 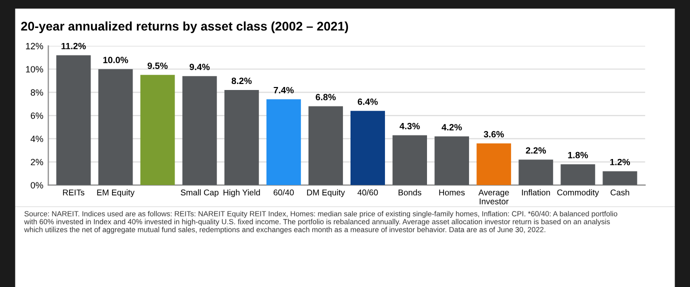 I want to click on data-label: 1.8%, so click(x=578, y=155).